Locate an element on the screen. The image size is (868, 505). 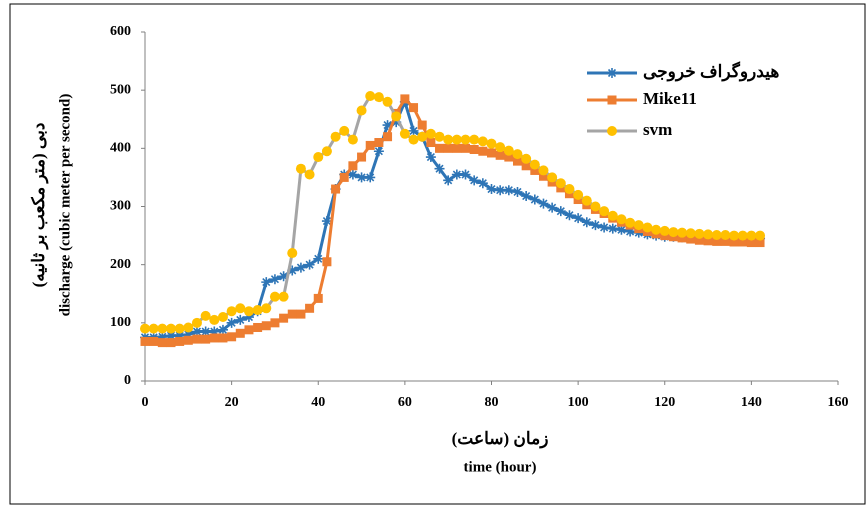
x-axis-label: زمان (ساعت) is located at coordinates (500, 439).